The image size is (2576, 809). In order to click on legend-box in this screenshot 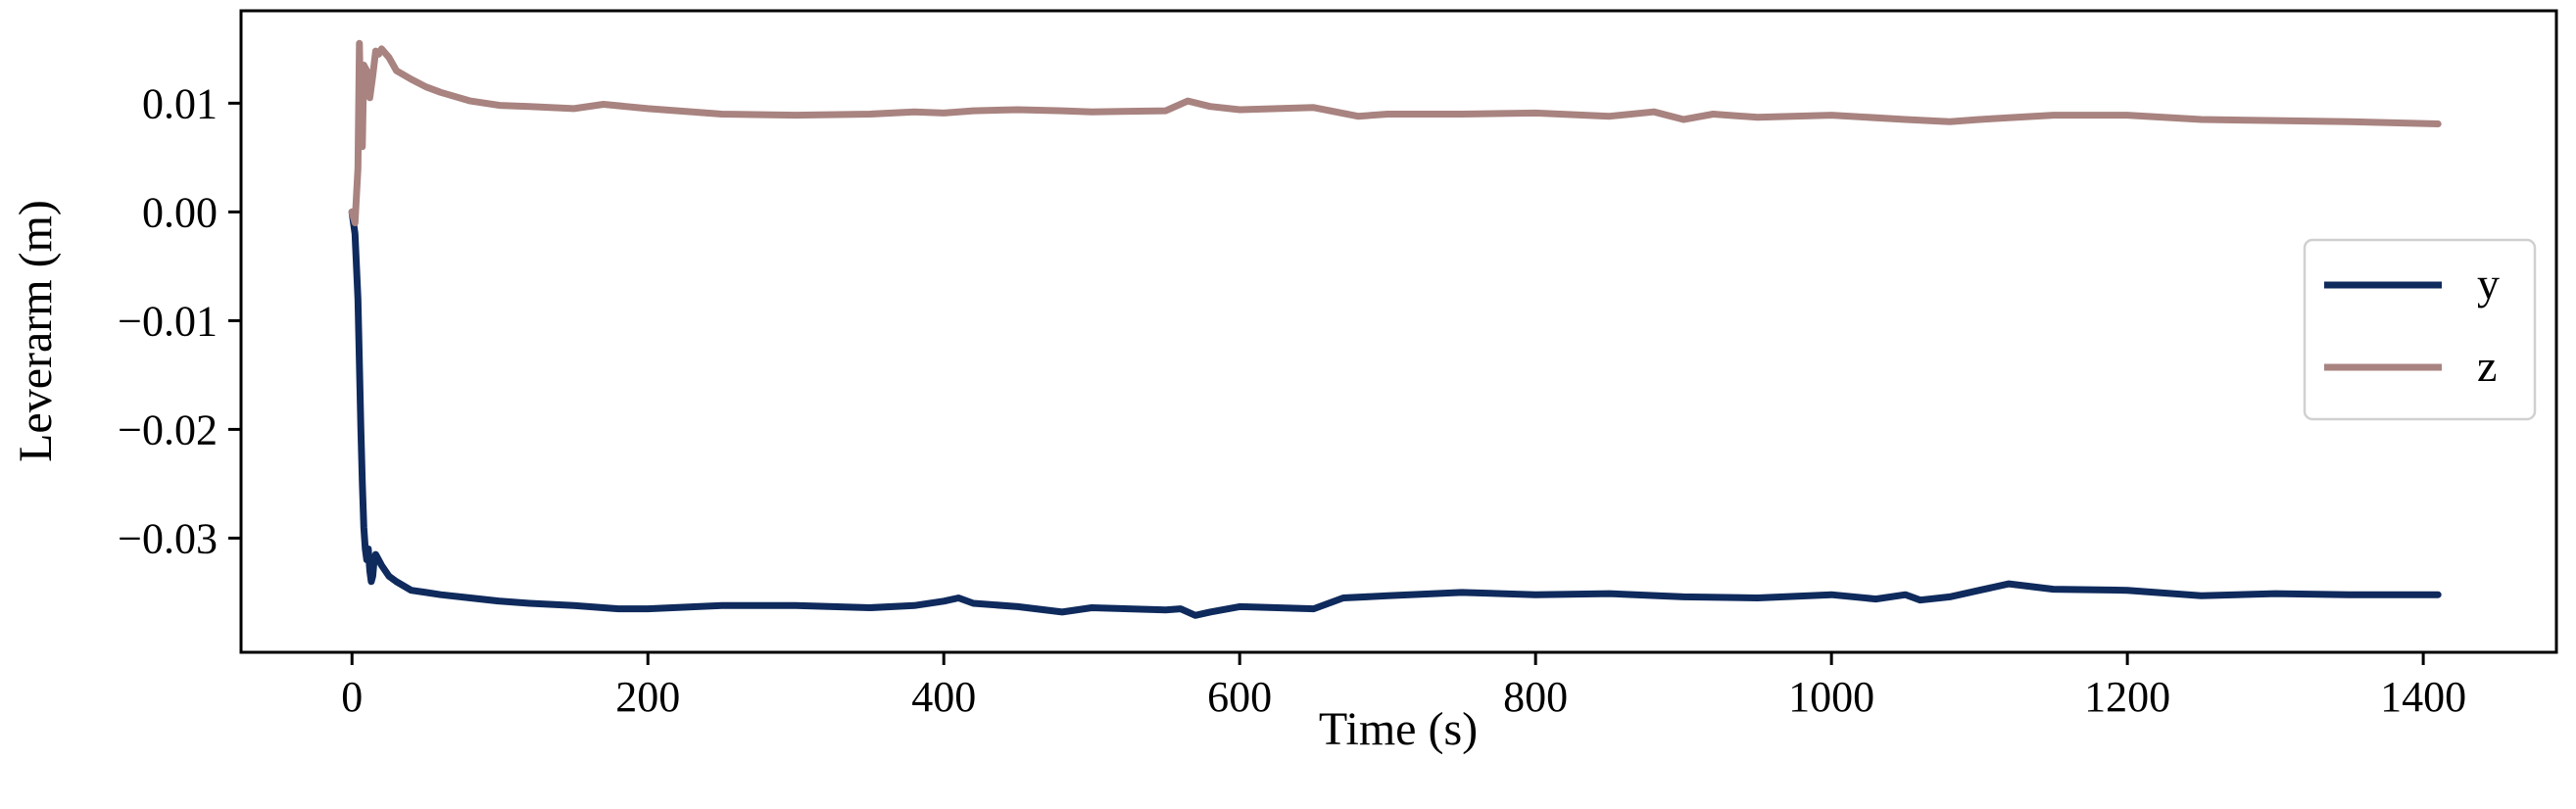, I will do `click(2420, 329)`.